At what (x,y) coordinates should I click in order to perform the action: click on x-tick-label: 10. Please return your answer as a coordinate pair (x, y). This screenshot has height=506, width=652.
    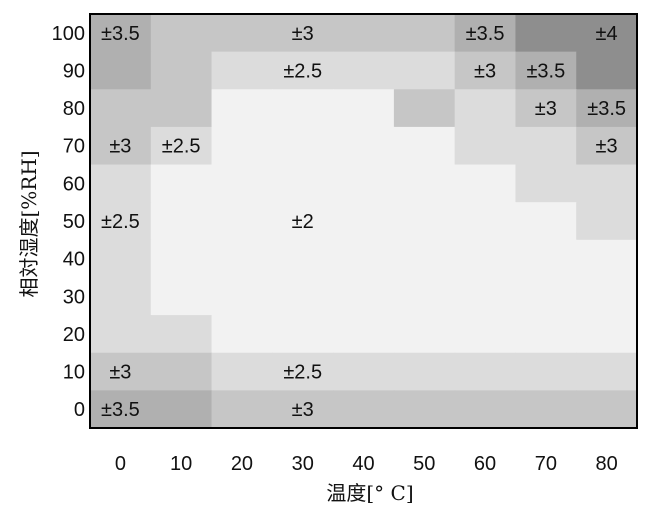
    Looking at the image, I should click on (181, 464).